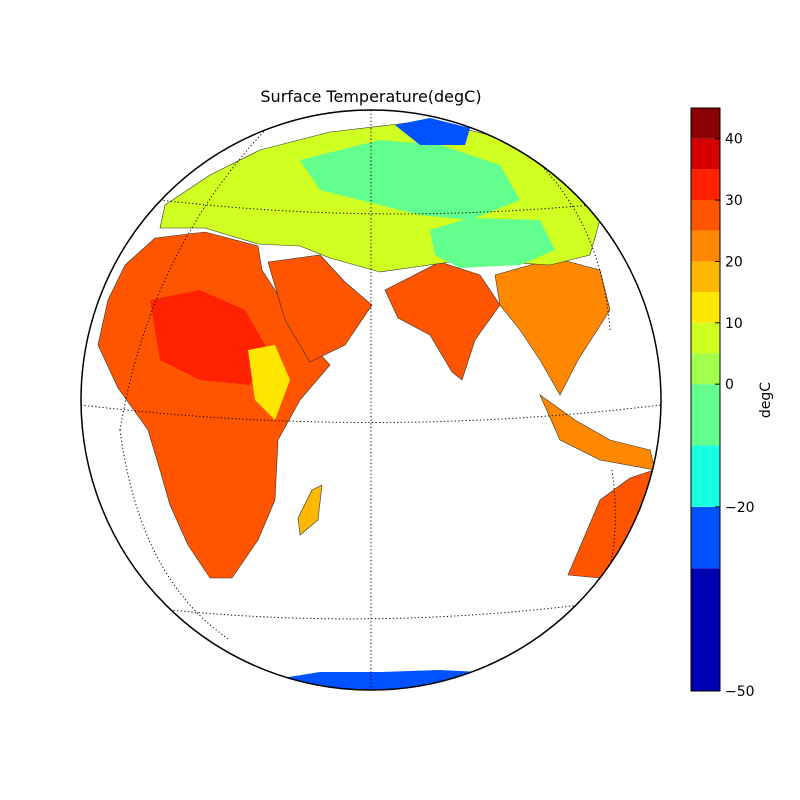  Describe the element at coordinates (766, 400) in the screenshot. I see `colorbar-label: degC` at that location.